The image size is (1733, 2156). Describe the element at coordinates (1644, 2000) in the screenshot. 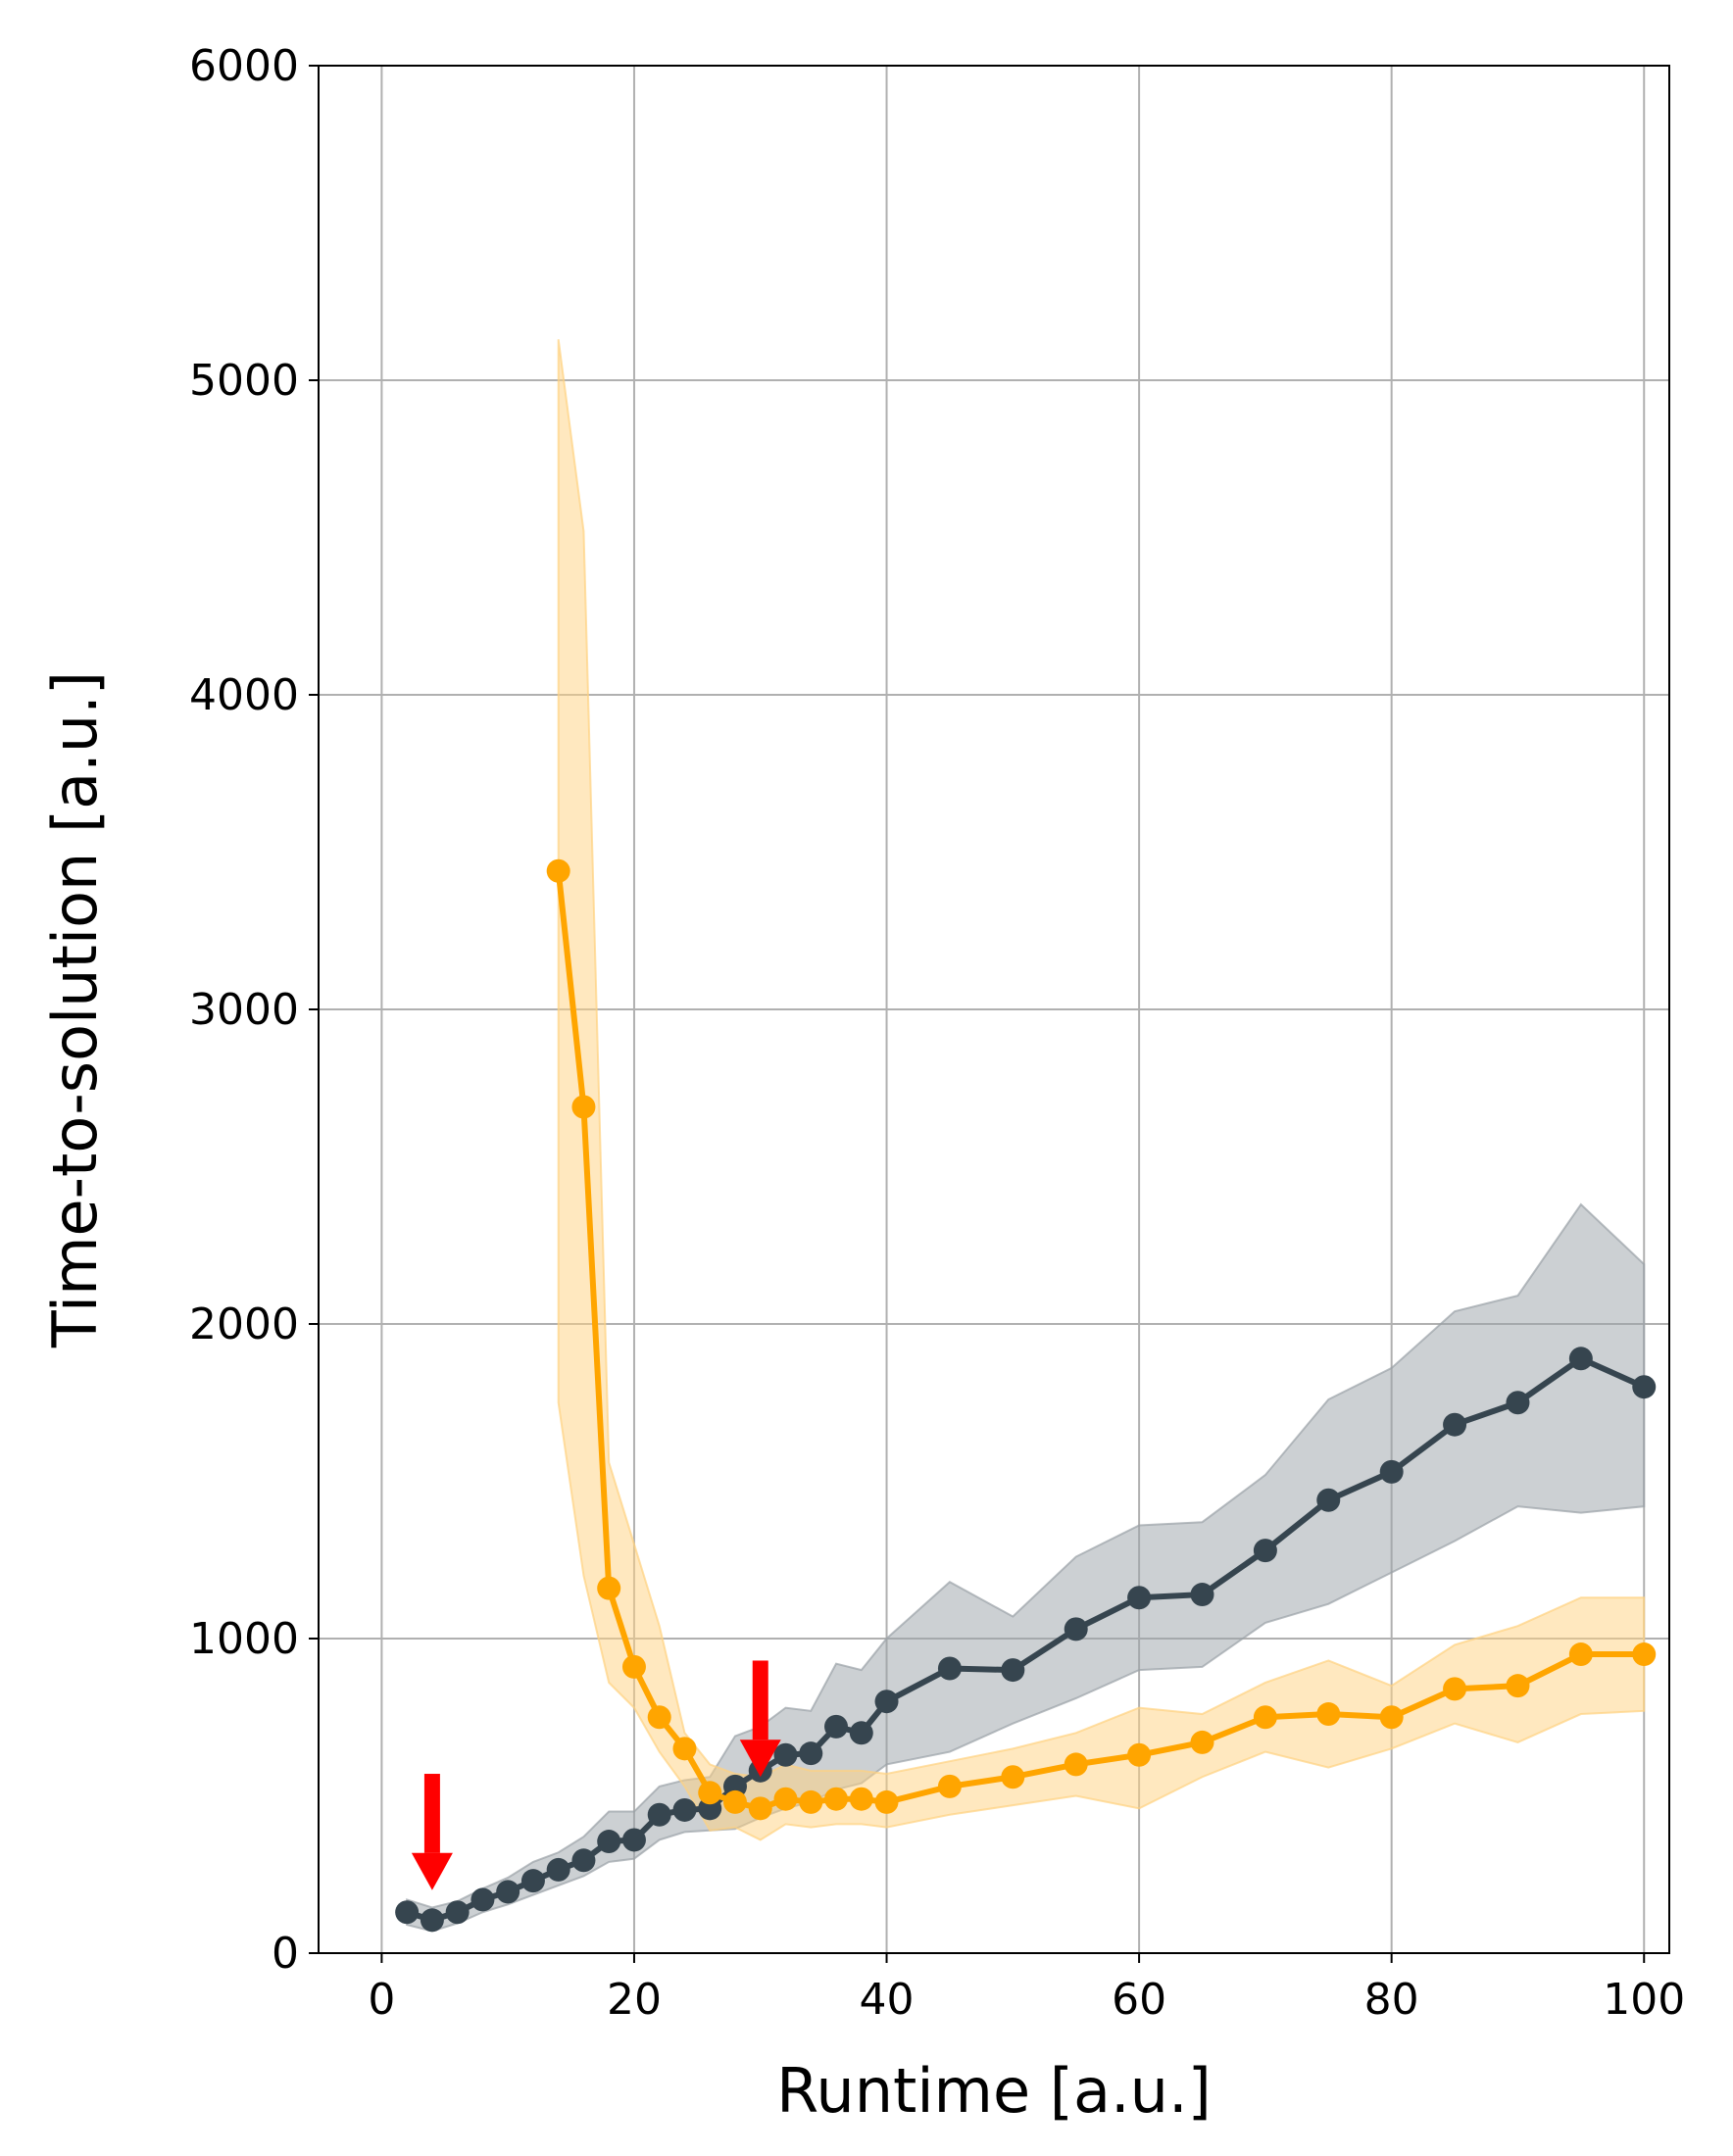

I see `x-tick-label: 100` at that location.